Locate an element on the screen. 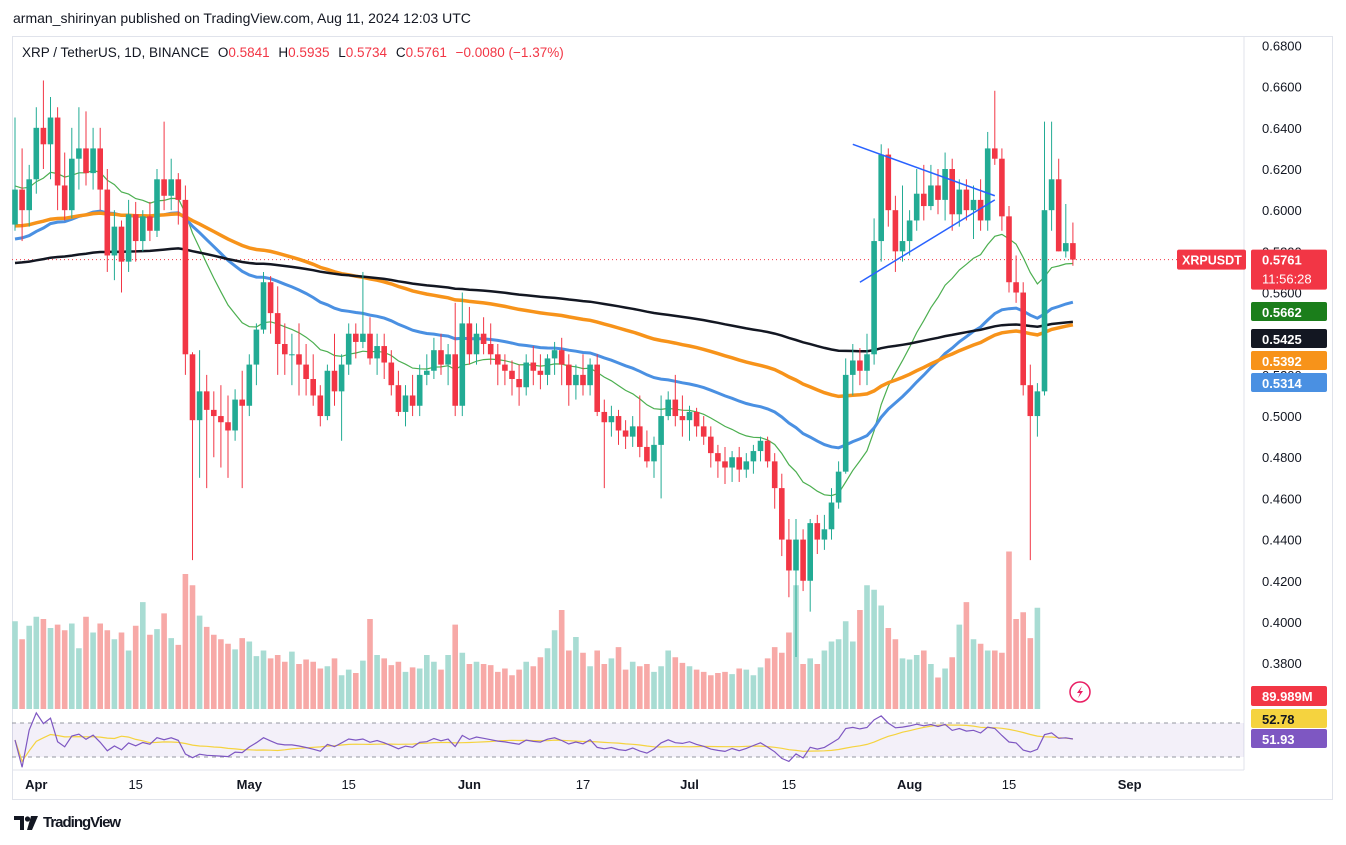 This screenshot has height=845, width=1346. symbol-tag: XRPUSDT is located at coordinates (1212, 261).